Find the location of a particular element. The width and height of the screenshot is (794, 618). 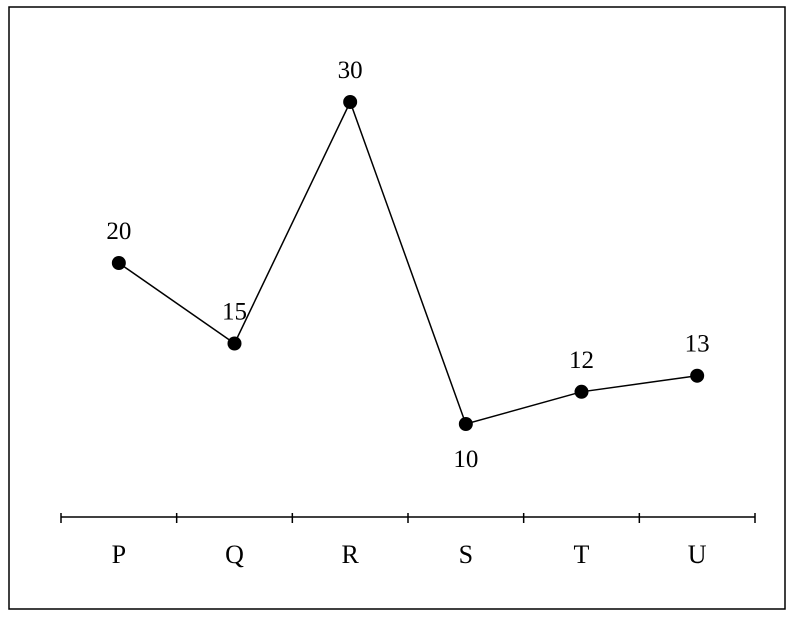

x-axis-tick-labels: P Q R S T U is located at coordinates (409, 554).